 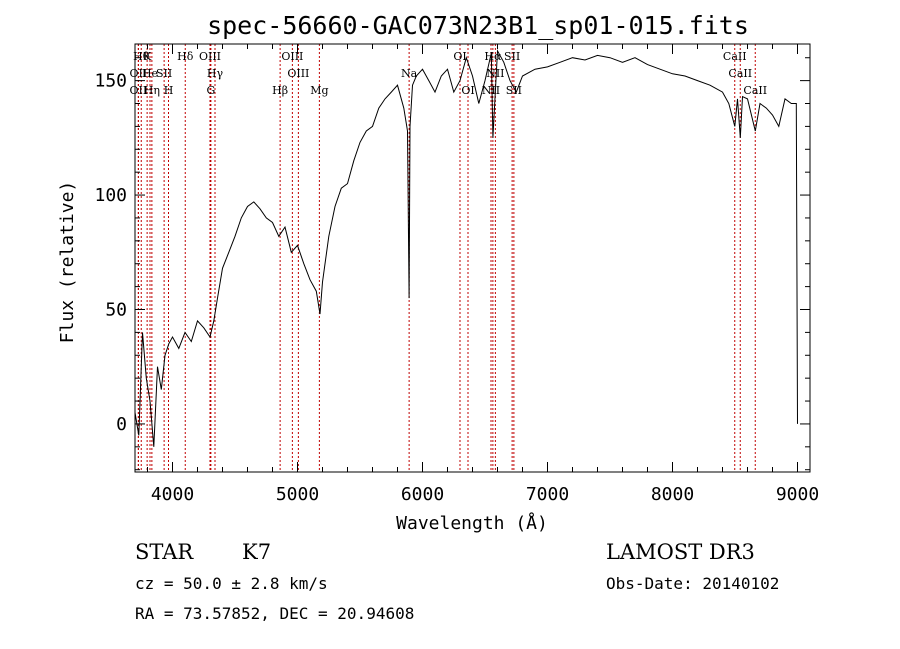 I want to click on x-axis-label: Wavelength (Å), so click(x=472, y=523).